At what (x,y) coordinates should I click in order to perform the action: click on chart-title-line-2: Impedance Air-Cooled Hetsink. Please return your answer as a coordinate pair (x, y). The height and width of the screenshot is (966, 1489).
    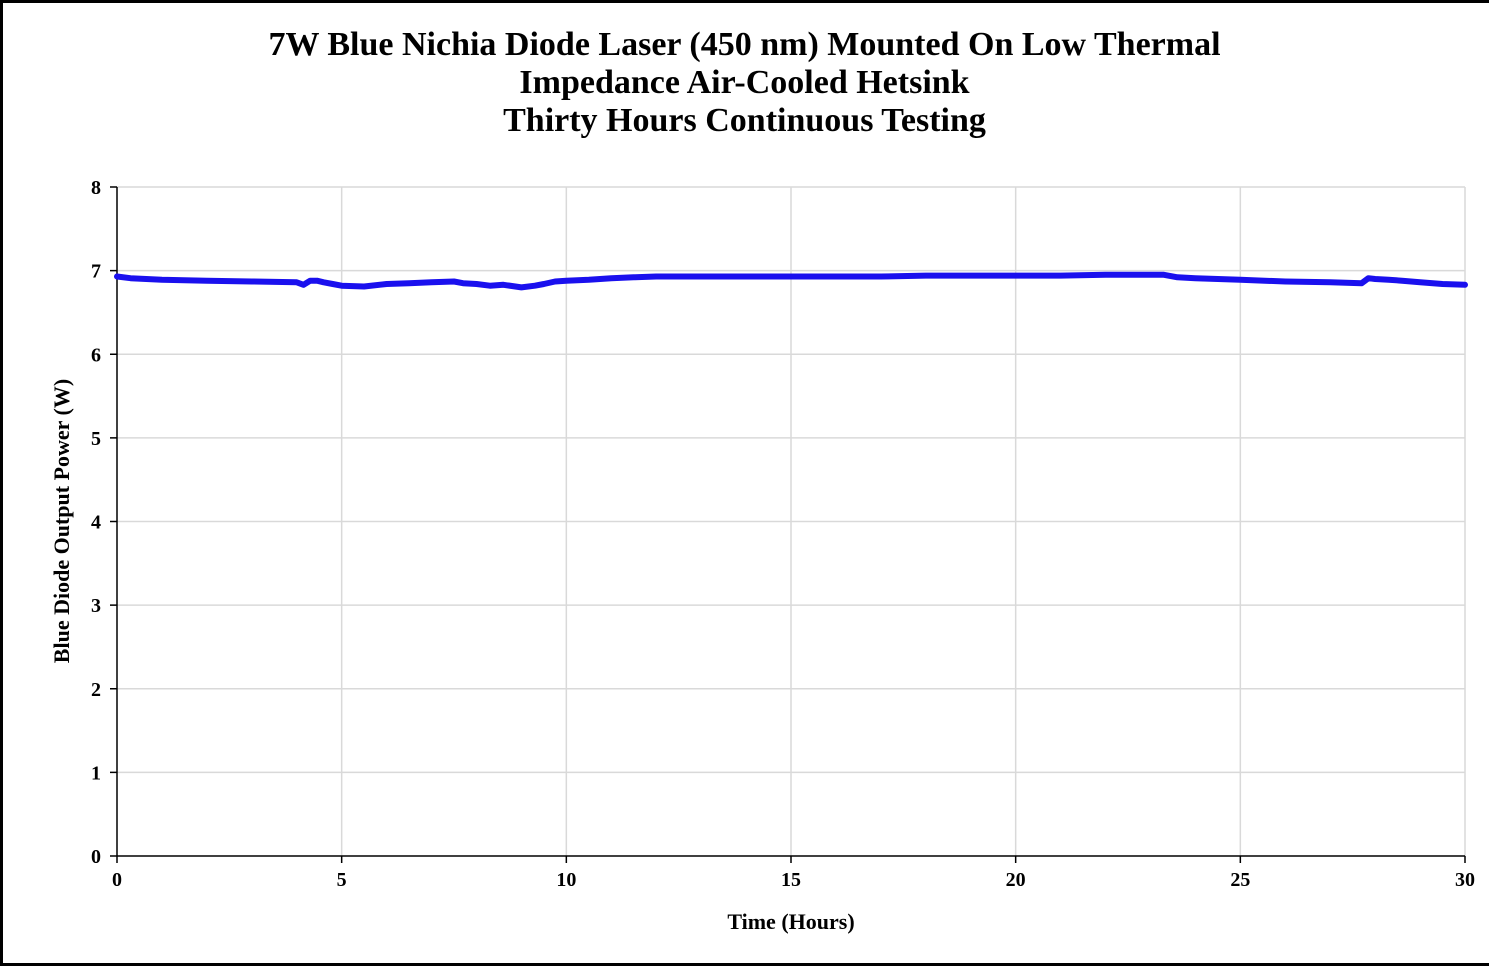
    Looking at the image, I should click on (744, 82).